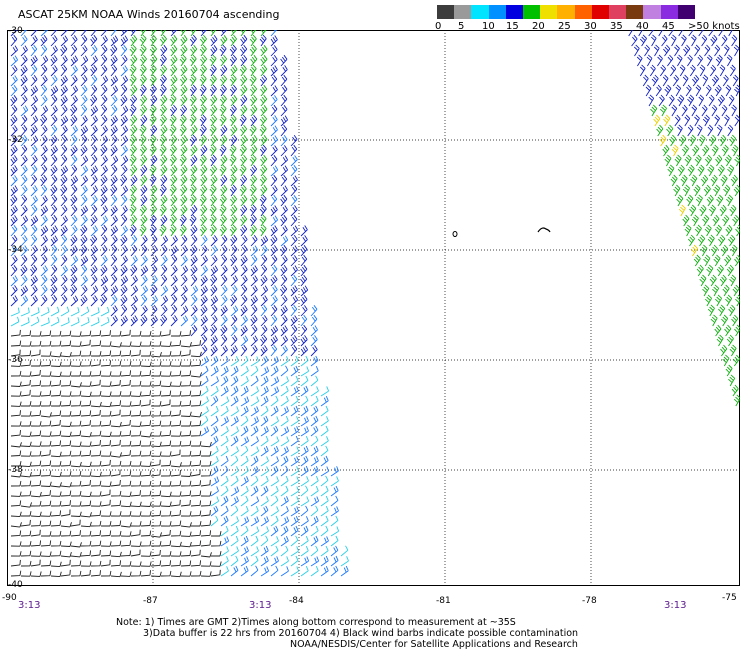 This screenshot has width=740, height=650. What do you see at coordinates (15, 31) in the screenshot?
I see `lat-label: -30` at bounding box center [15, 31].